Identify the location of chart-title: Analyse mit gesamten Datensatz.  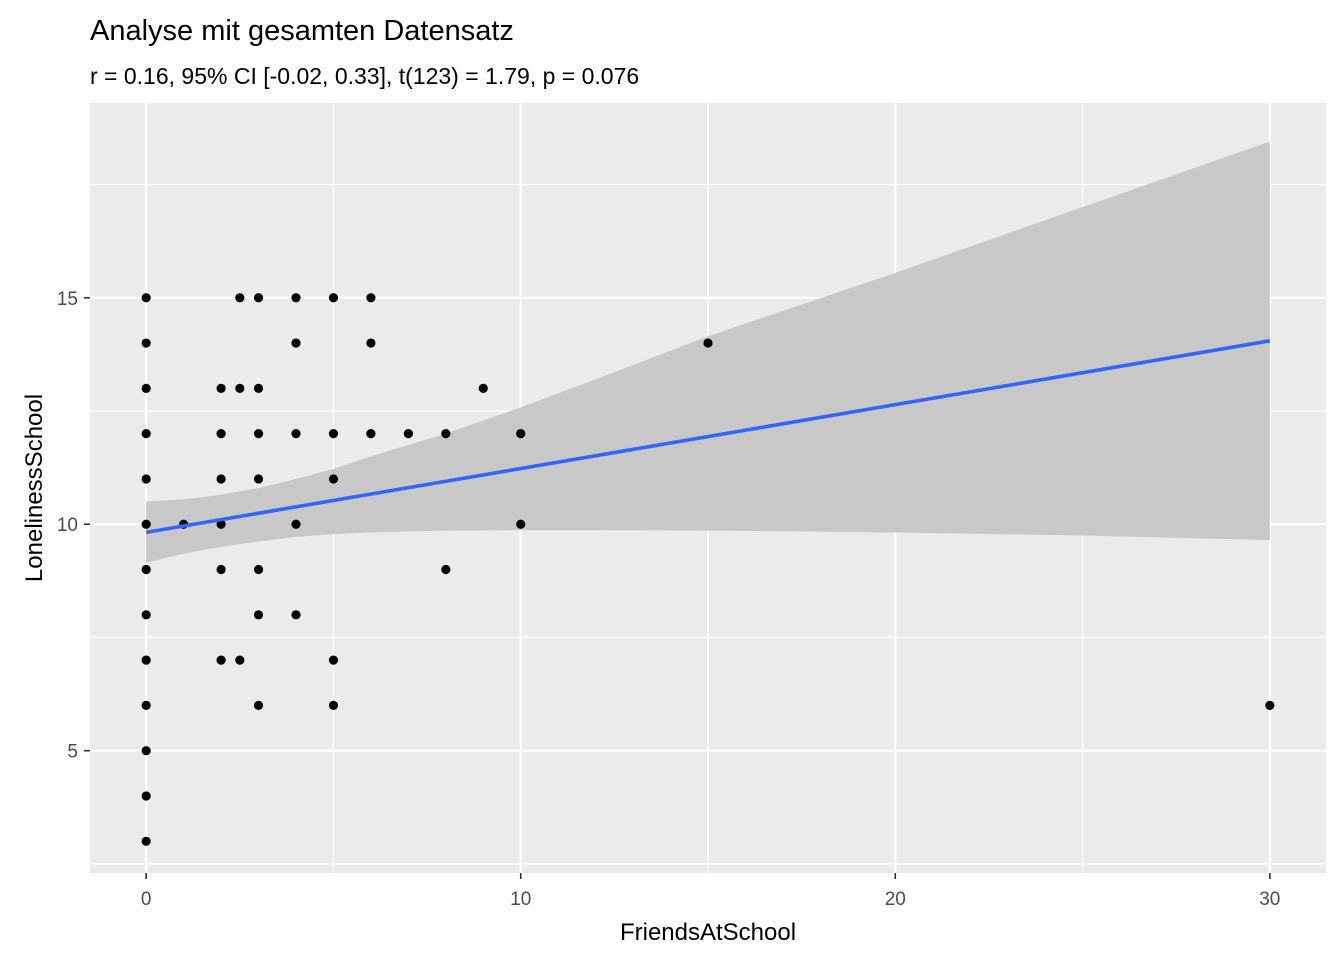
(302, 31).